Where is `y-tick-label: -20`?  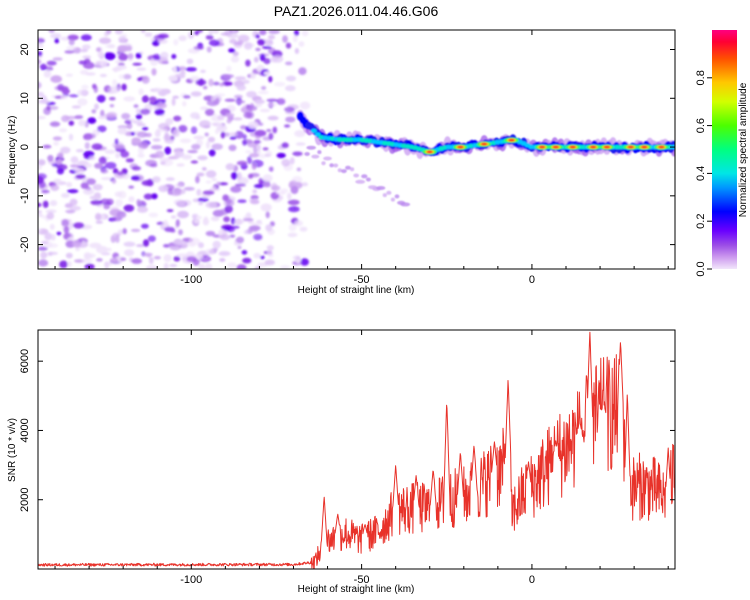 y-tick-label: -20 is located at coordinates (25, 245).